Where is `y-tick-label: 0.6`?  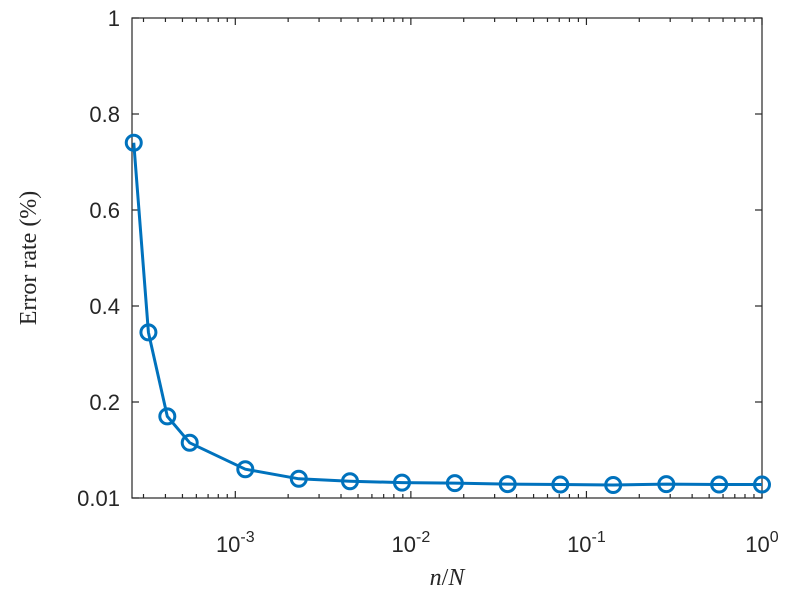
y-tick-label: 0.6 is located at coordinates (104, 210).